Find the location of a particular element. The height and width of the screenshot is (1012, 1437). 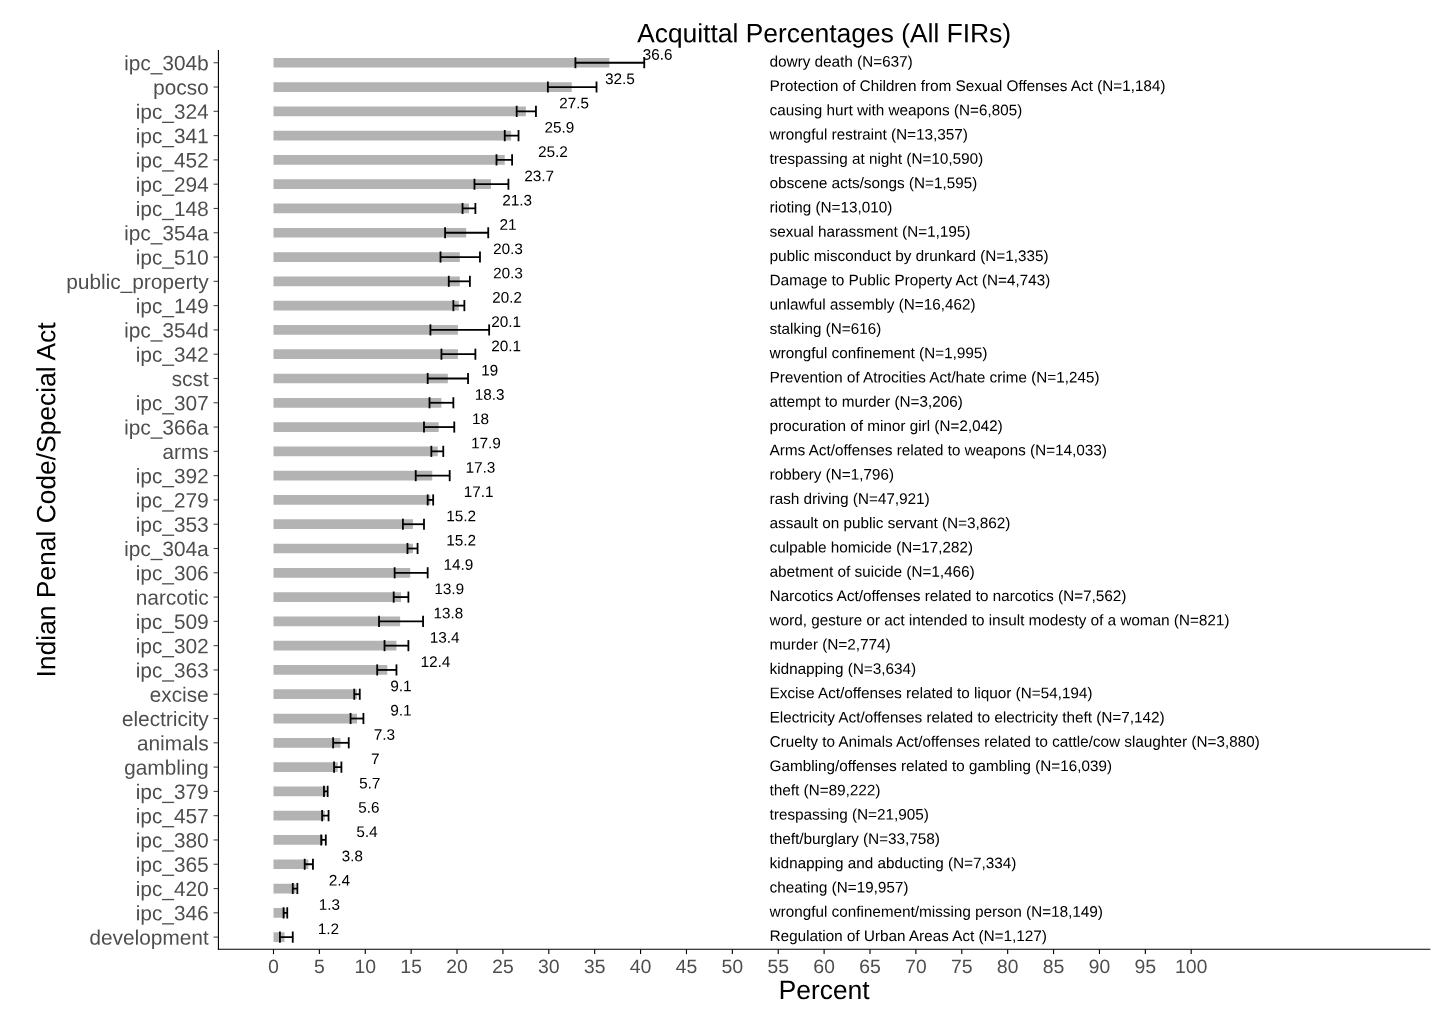

x-tick-label: 75 is located at coordinates (961, 966).